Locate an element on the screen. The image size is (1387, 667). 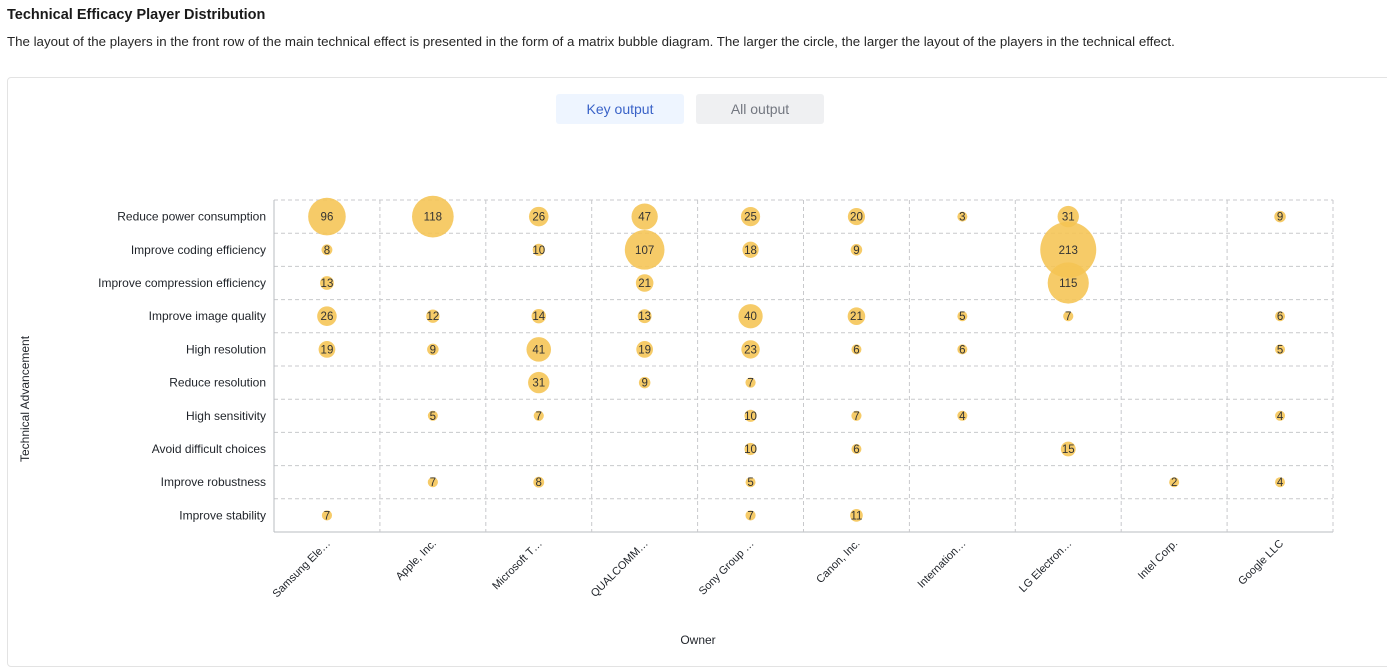
bubble-label: 15 is located at coordinates (1068, 450).